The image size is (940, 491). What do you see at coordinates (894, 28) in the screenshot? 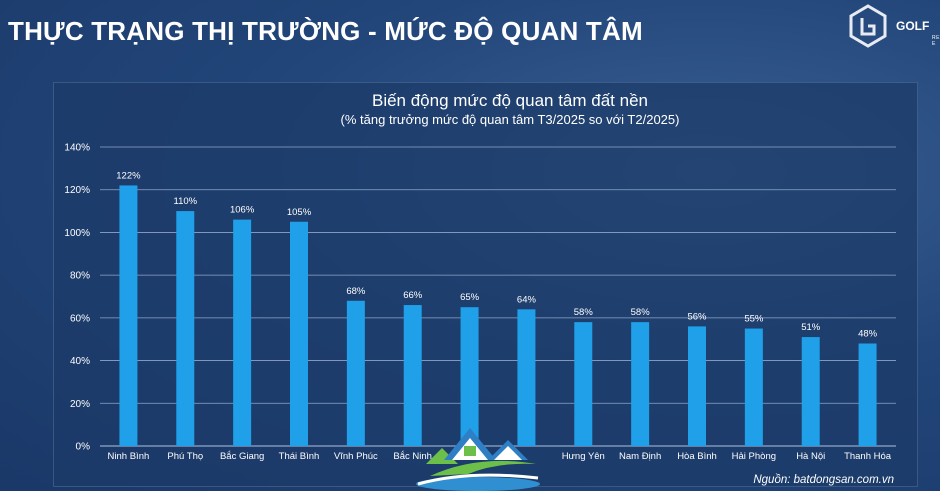
I see `brand-logo: GOLF REAL E` at bounding box center [894, 28].